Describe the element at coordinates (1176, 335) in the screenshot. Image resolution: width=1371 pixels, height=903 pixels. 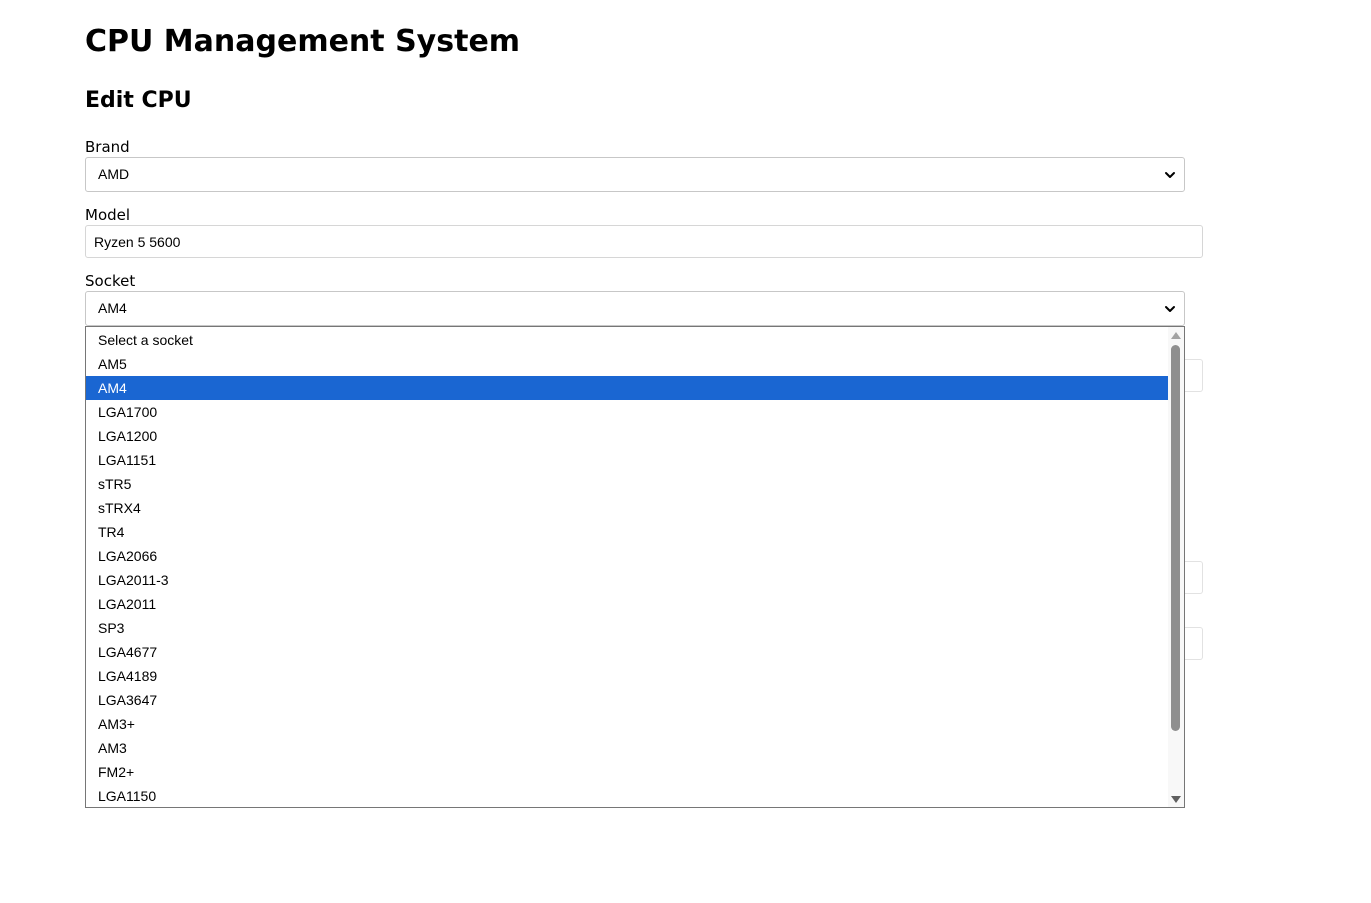
I see `scroll-up-arrow-icon` at that location.